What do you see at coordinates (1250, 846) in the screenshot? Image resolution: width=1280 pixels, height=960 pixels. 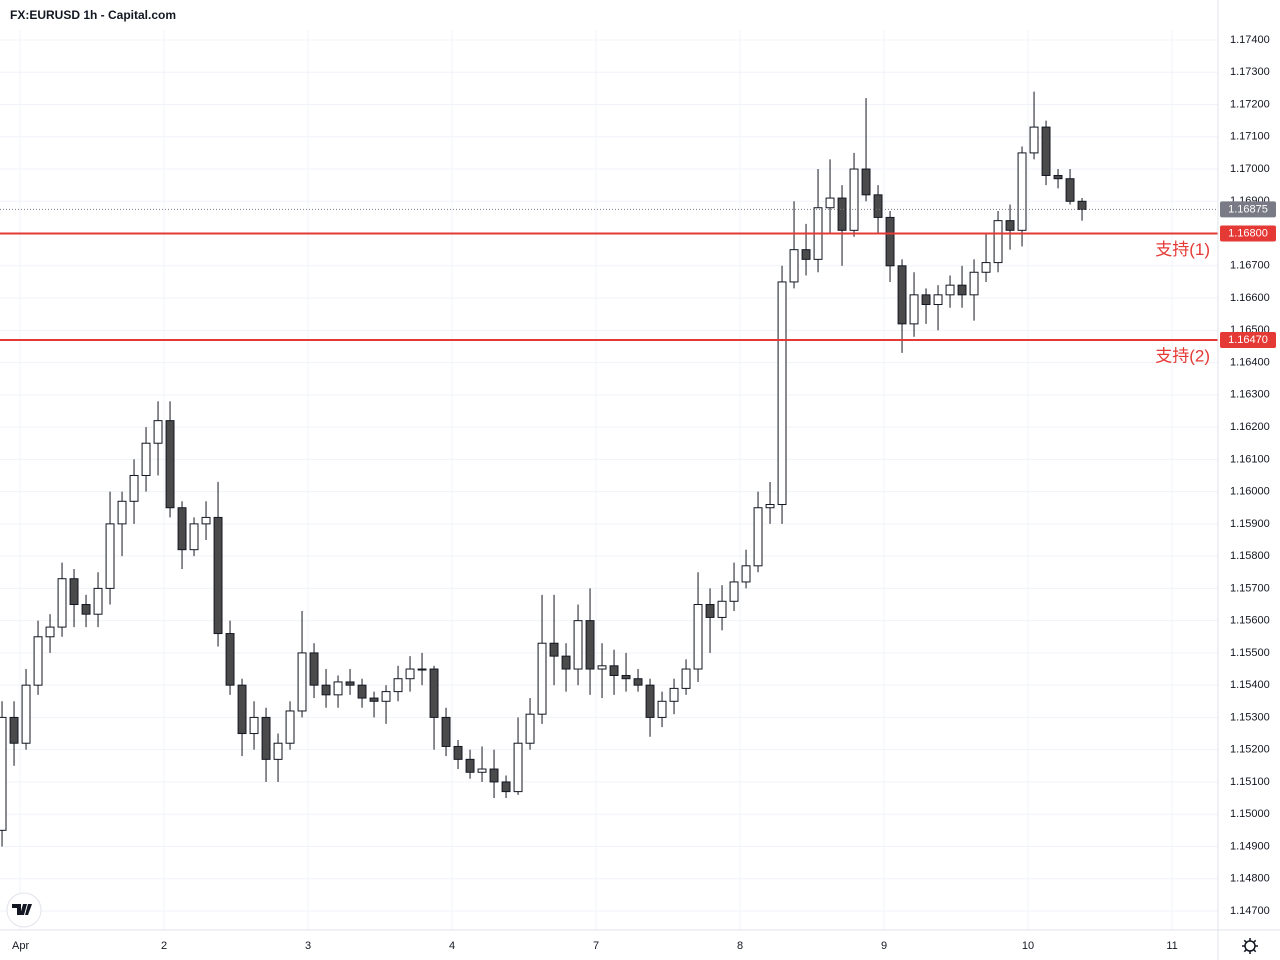 I see `y-tick-label: 1.14900` at bounding box center [1250, 846].